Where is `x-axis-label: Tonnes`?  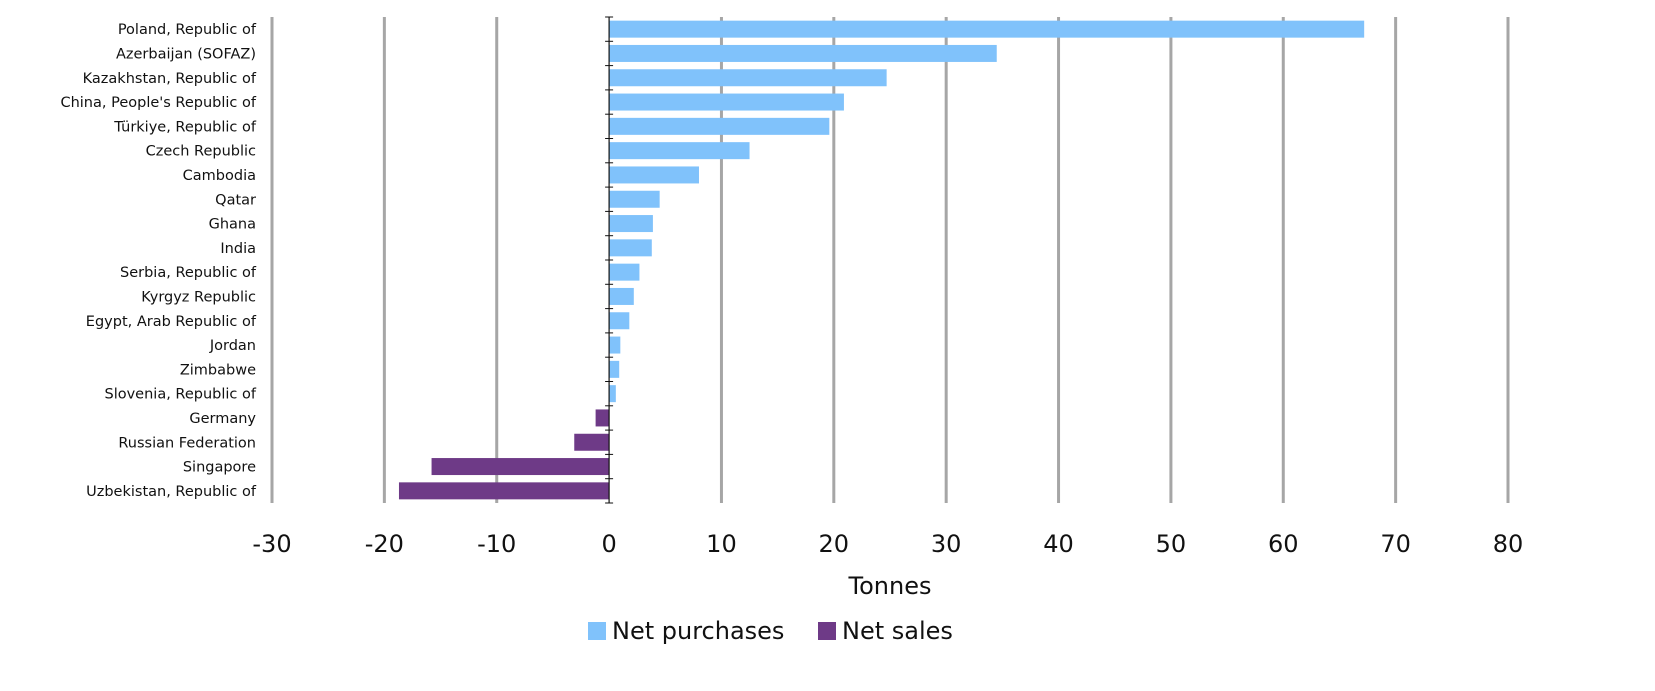 x-axis-label: Tonnes is located at coordinates (890, 586).